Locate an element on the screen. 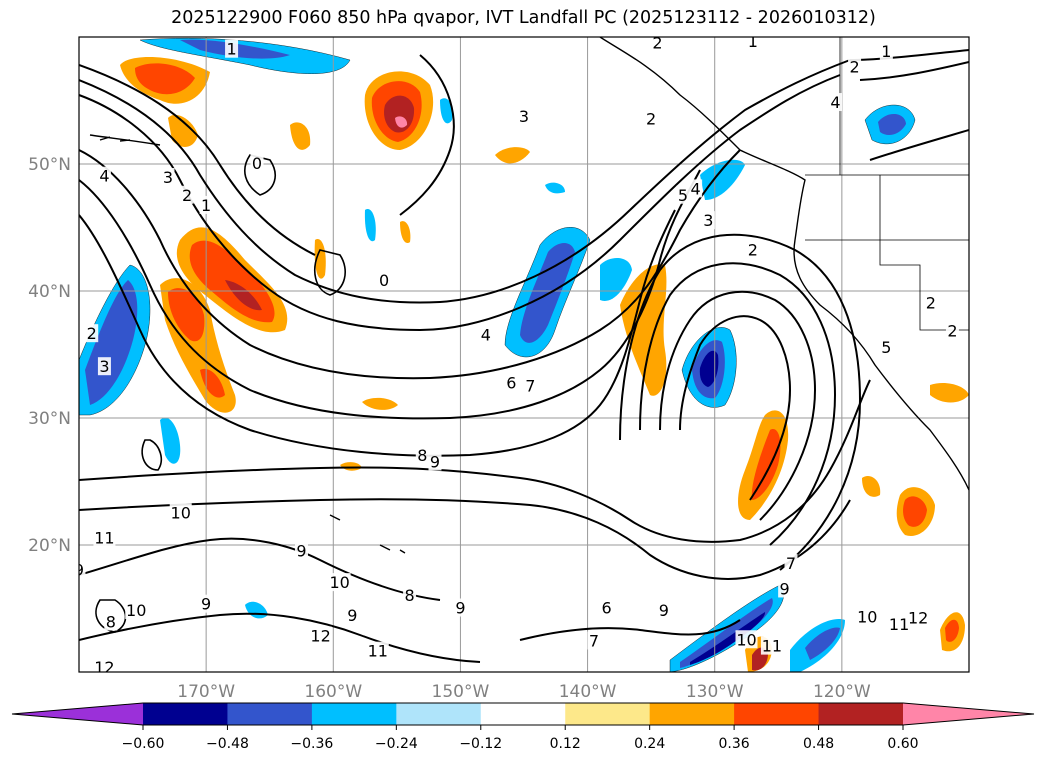  lon-label: 130°W is located at coordinates (715, 692).